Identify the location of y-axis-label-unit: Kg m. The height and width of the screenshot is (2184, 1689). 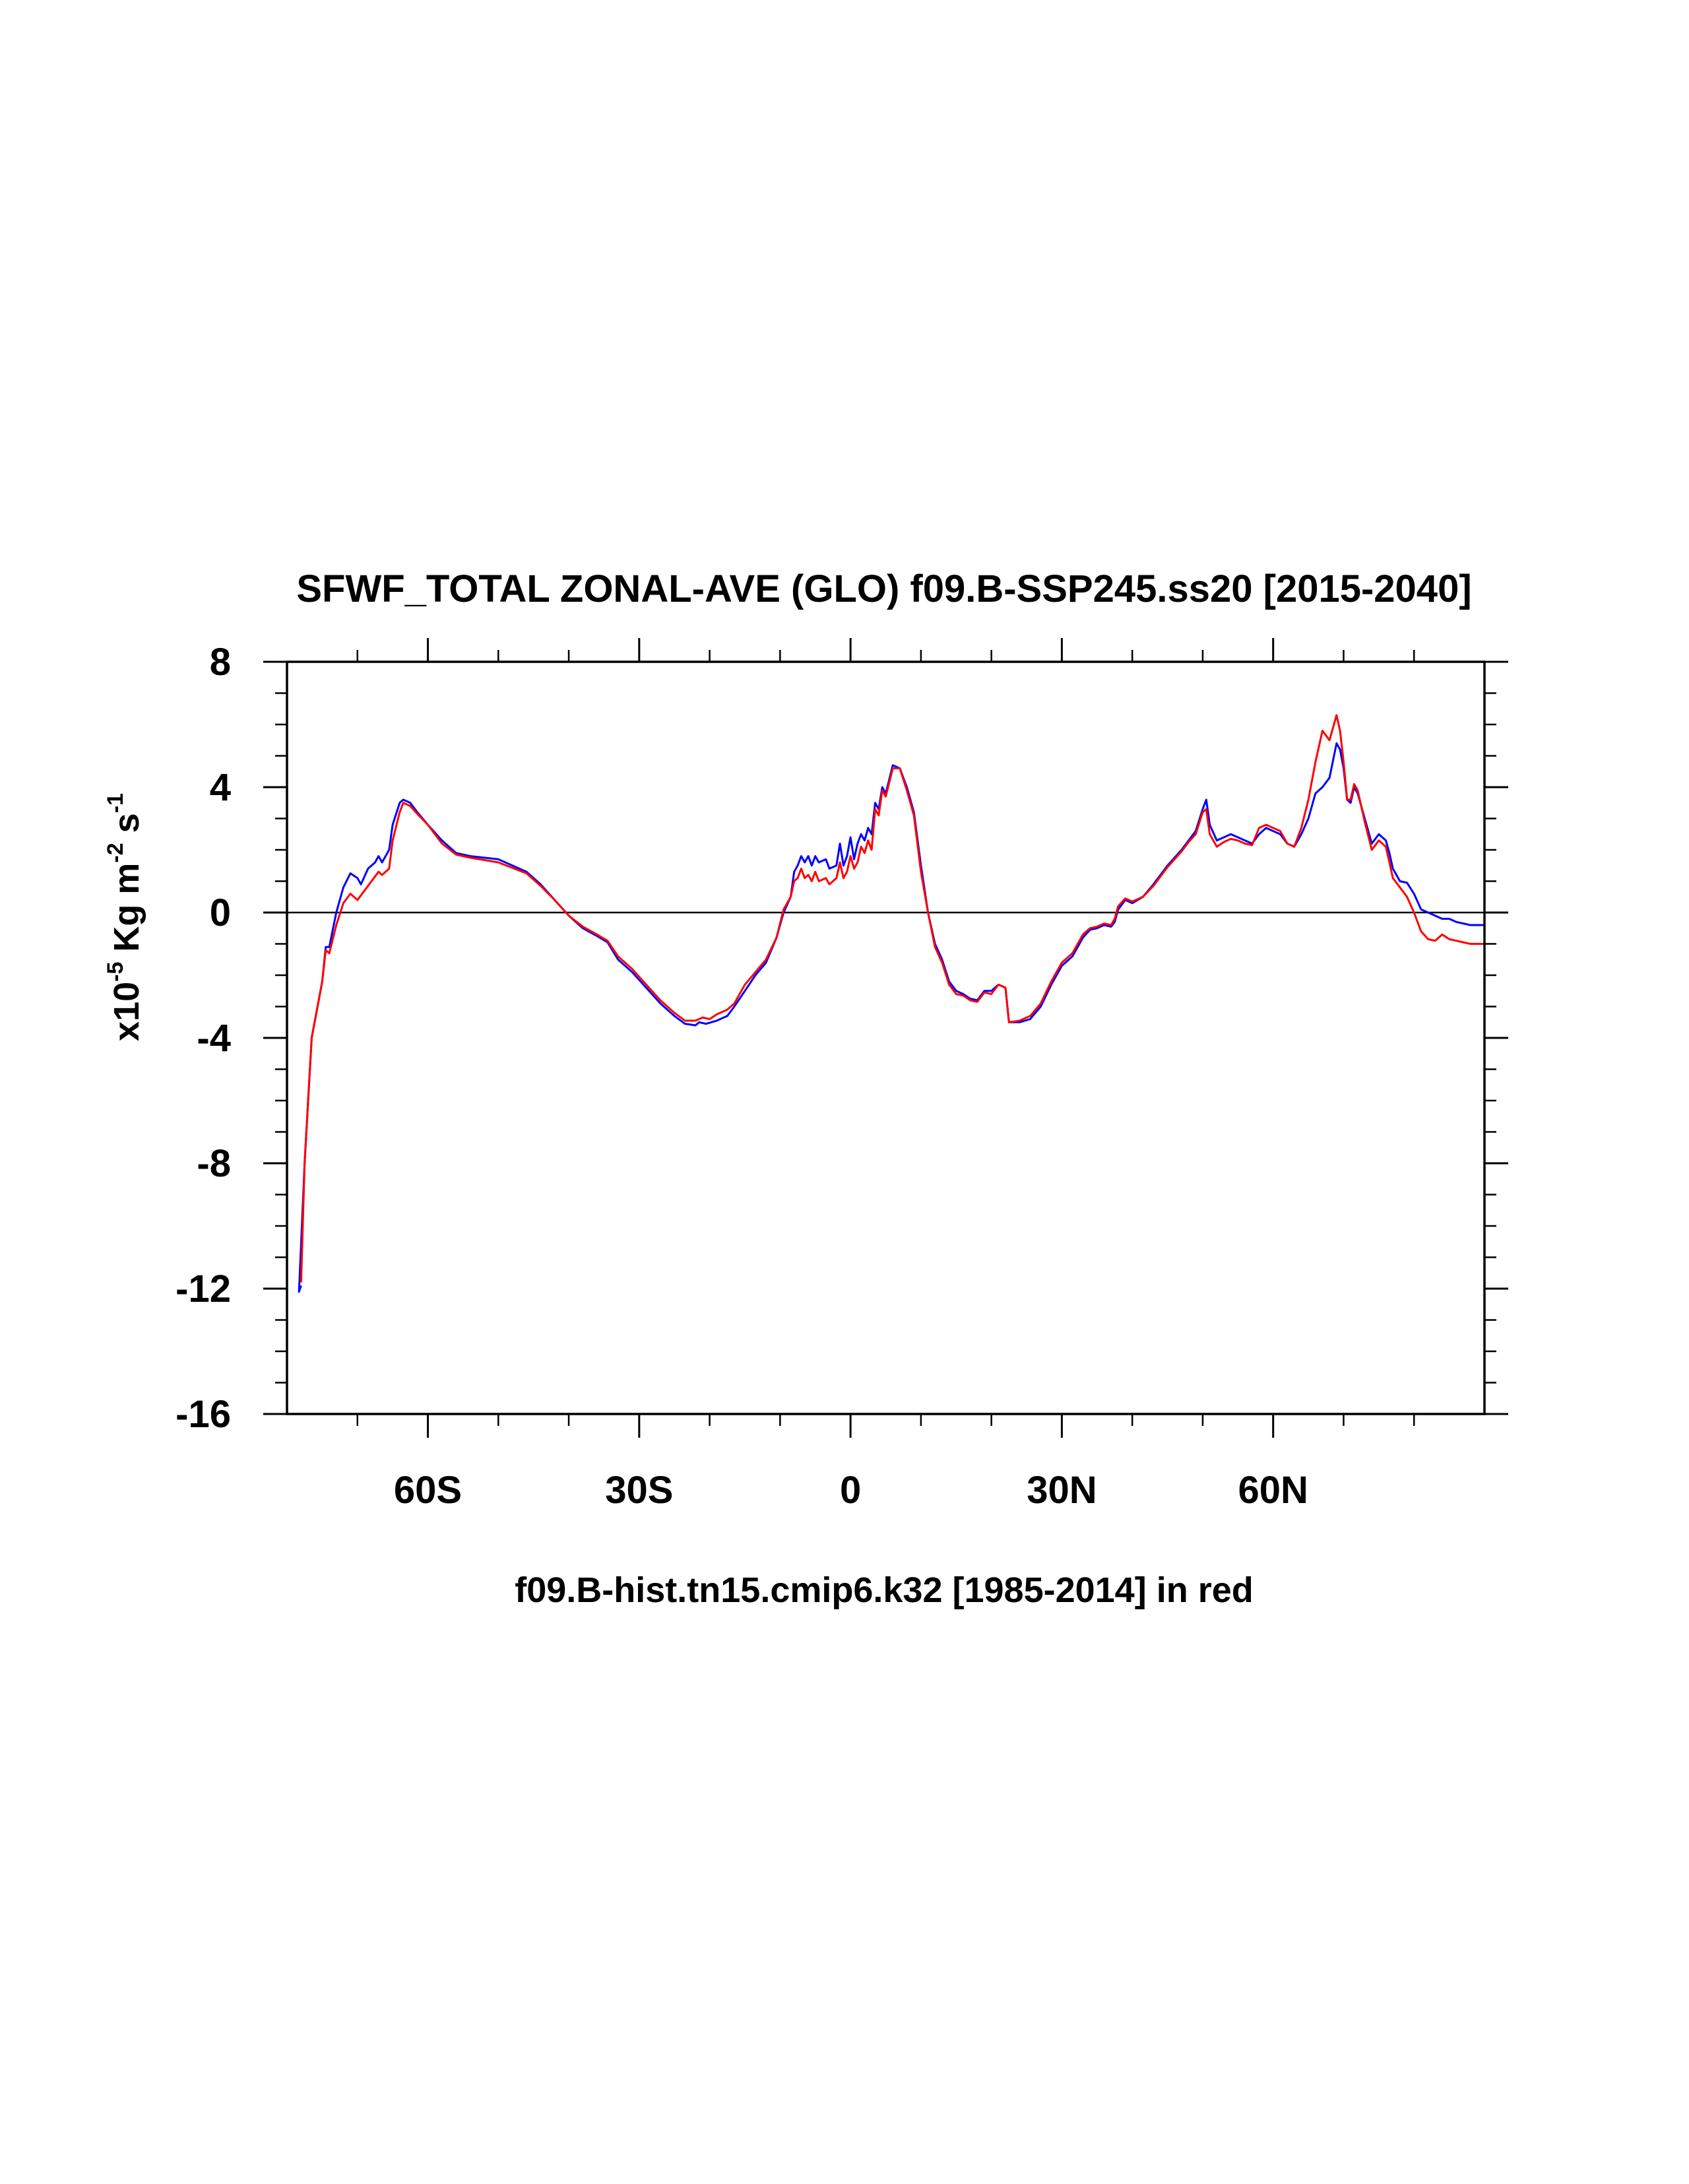
(126, 912).